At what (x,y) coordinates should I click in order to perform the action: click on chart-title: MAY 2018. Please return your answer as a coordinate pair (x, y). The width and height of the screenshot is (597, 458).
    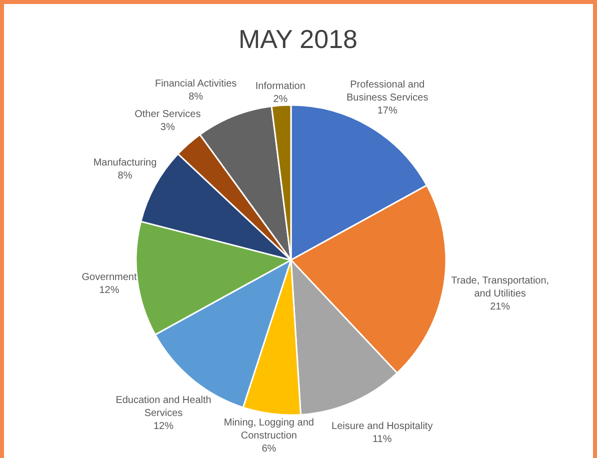
    Looking at the image, I should click on (298, 39).